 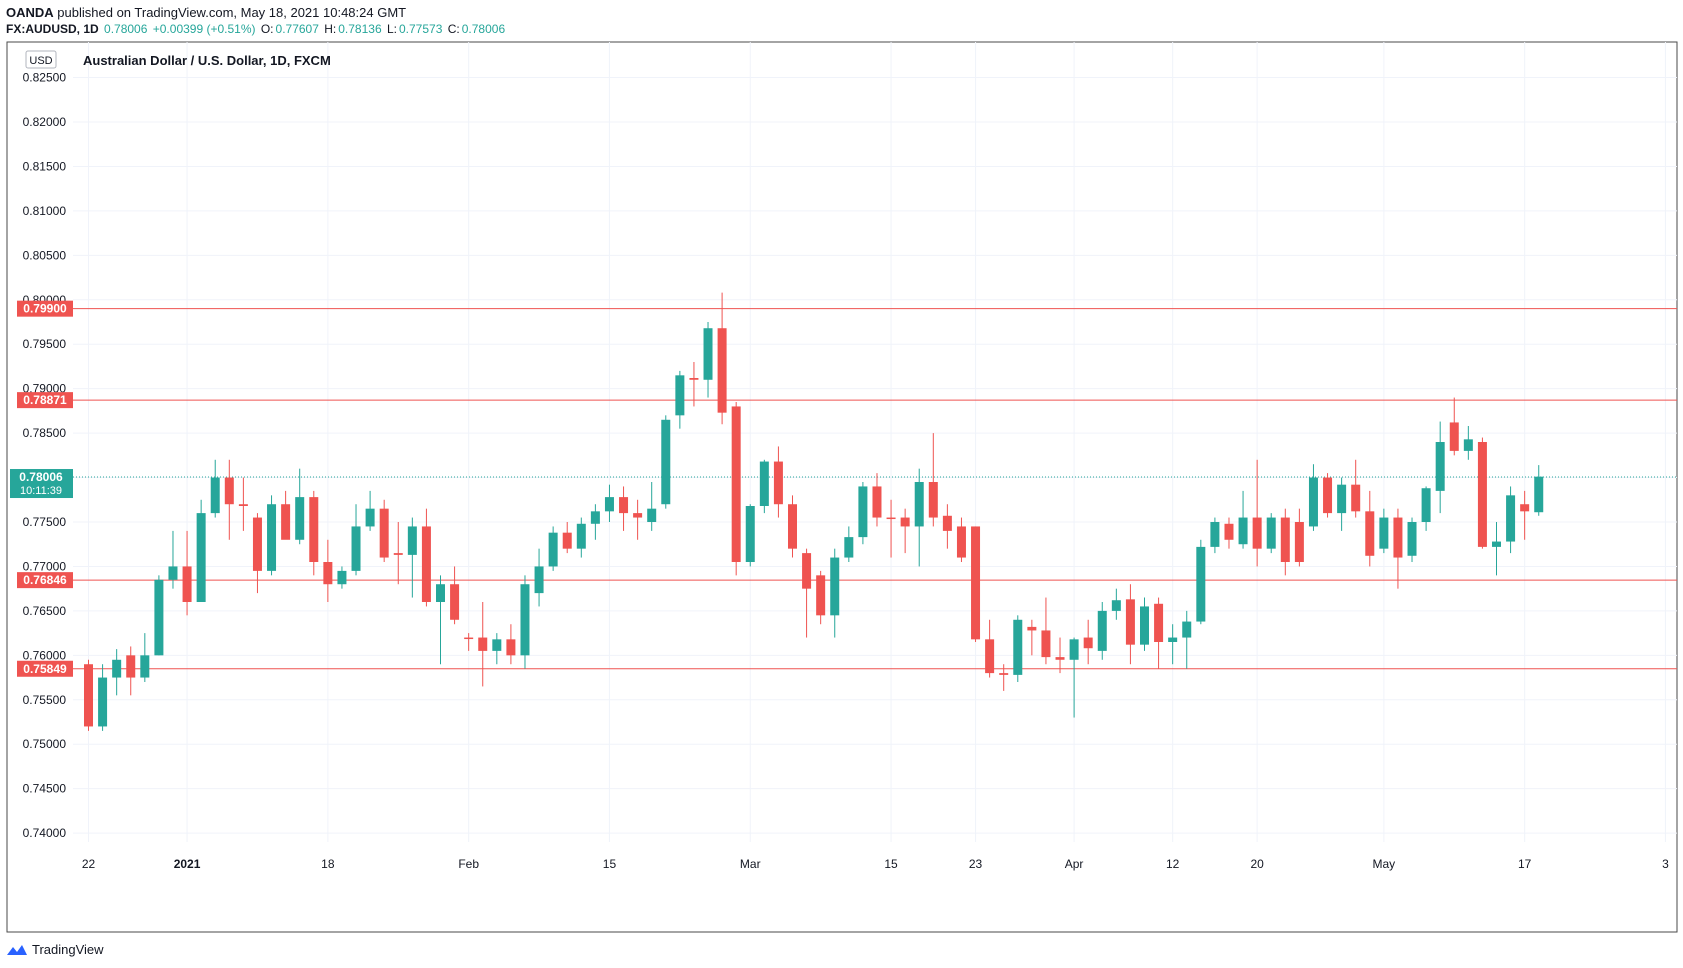 What do you see at coordinates (1173, 864) in the screenshot?
I see `x-tick-label: 12` at bounding box center [1173, 864].